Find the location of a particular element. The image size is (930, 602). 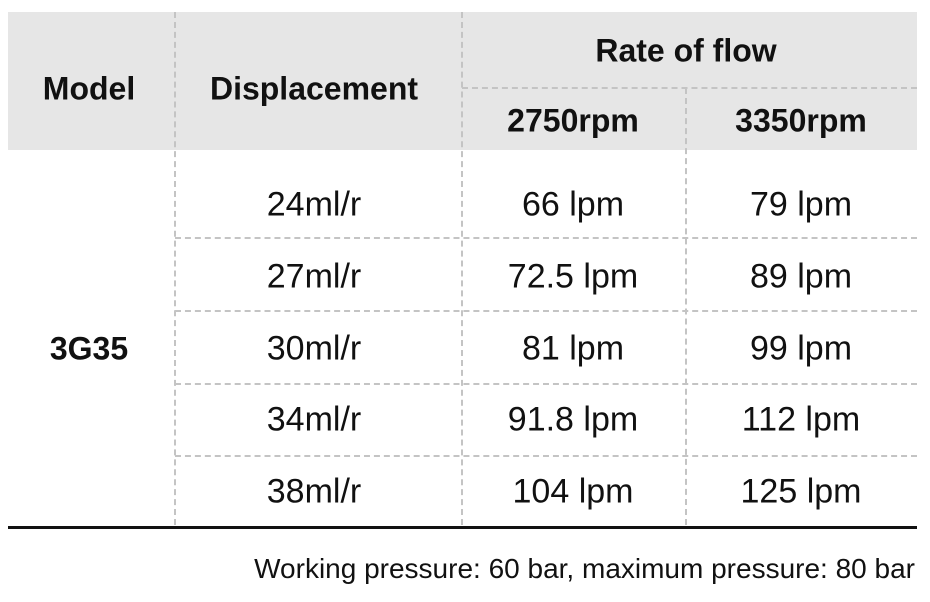

header-rpm: 3350rpm is located at coordinates (801, 120).